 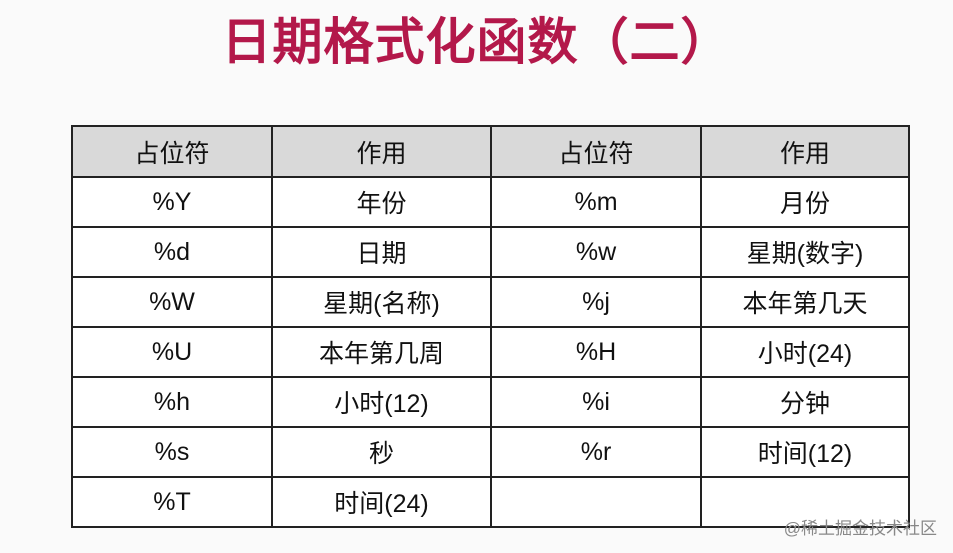 What do you see at coordinates (172, 452) in the screenshot?
I see `placeholder-cell: %s` at bounding box center [172, 452].